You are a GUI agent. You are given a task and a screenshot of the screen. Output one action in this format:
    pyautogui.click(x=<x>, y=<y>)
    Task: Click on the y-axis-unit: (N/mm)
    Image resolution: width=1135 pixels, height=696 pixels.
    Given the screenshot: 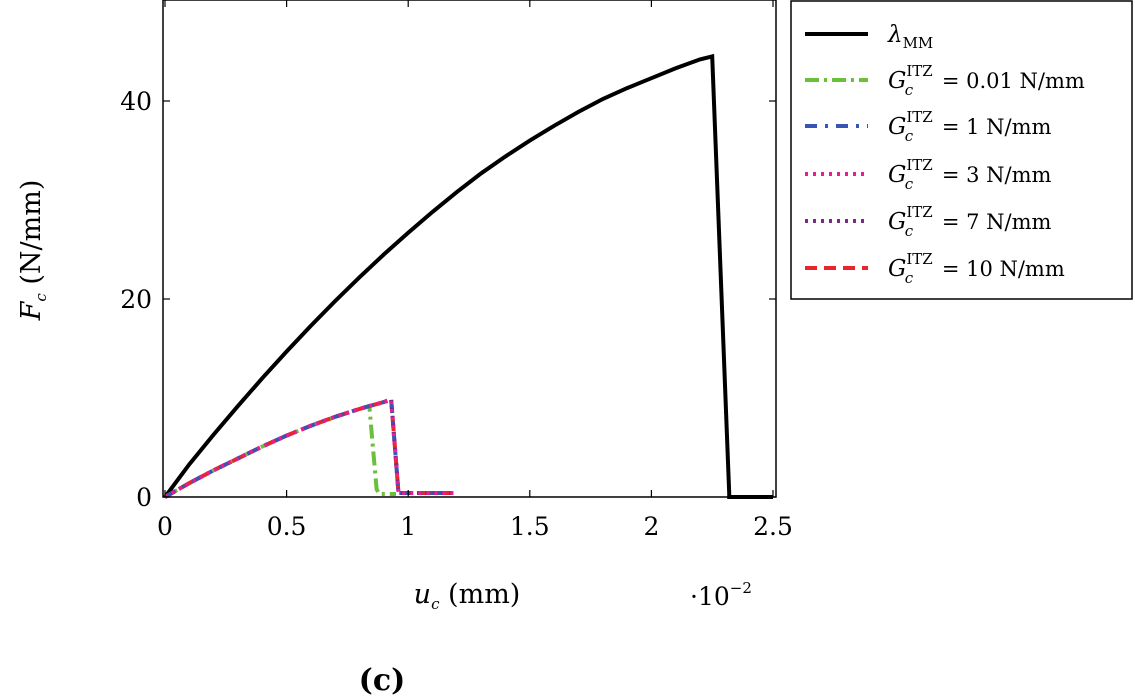 What is the action you would take?
    pyautogui.click(x=31, y=237)
    